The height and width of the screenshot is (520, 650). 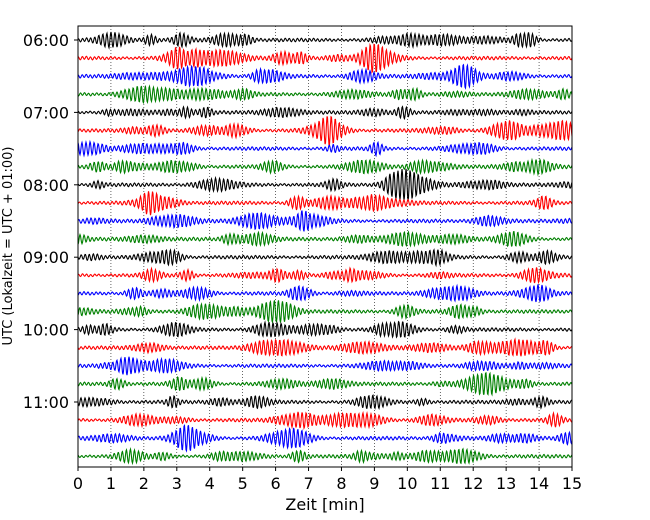 I want to click on x-tick-label: 1, so click(x=111, y=483).